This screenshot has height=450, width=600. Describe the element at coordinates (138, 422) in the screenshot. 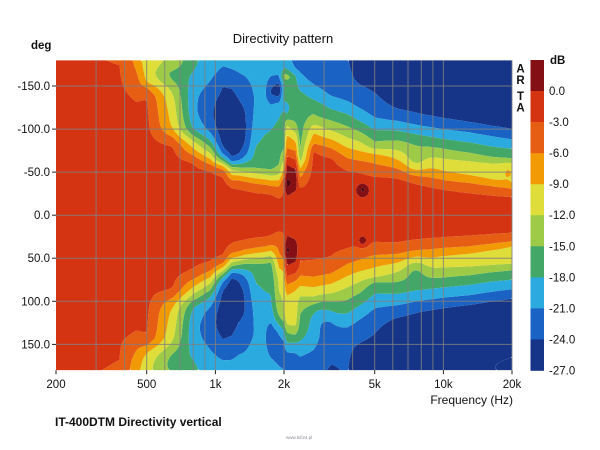

I see `svg-text: IT-400DTM Directivity vertical` at that location.